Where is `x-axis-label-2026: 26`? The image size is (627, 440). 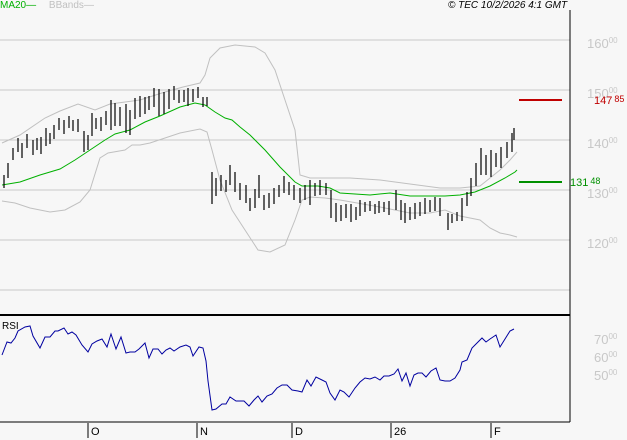 x-axis-label-2026: 26 is located at coordinates (400, 432).